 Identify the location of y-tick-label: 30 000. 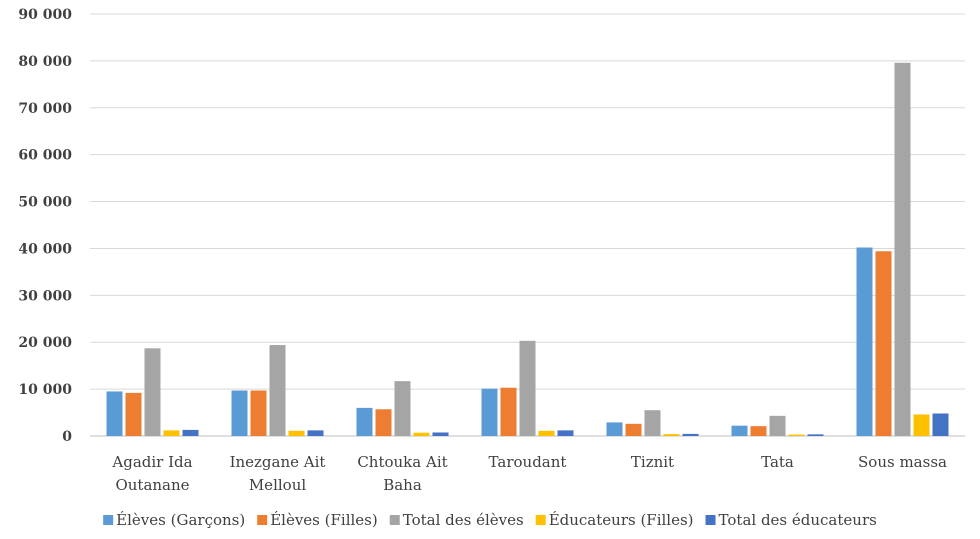
(45, 296).